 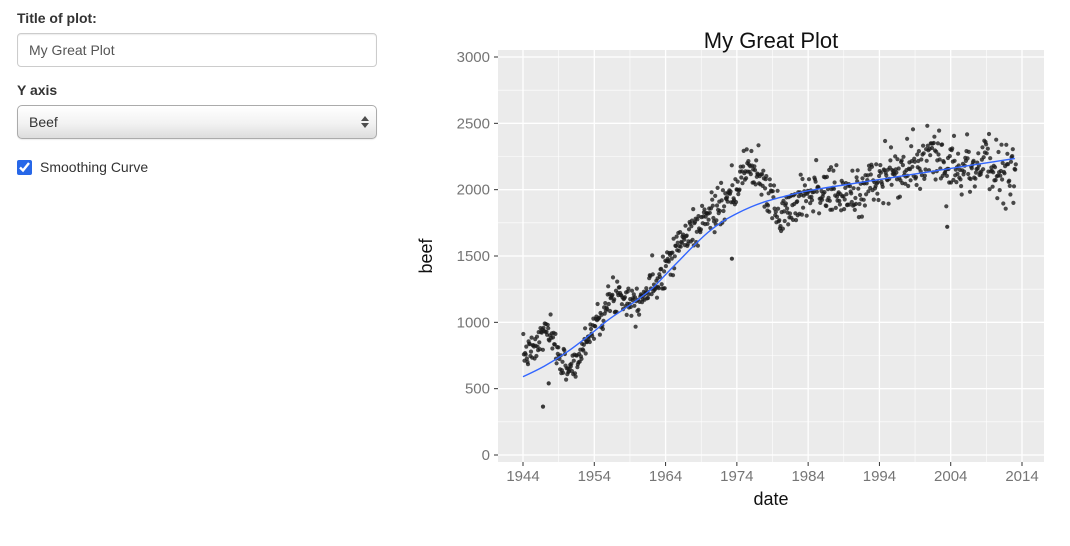 What do you see at coordinates (37, 90) in the screenshot?
I see `yaxis-label: Y axis` at bounding box center [37, 90].